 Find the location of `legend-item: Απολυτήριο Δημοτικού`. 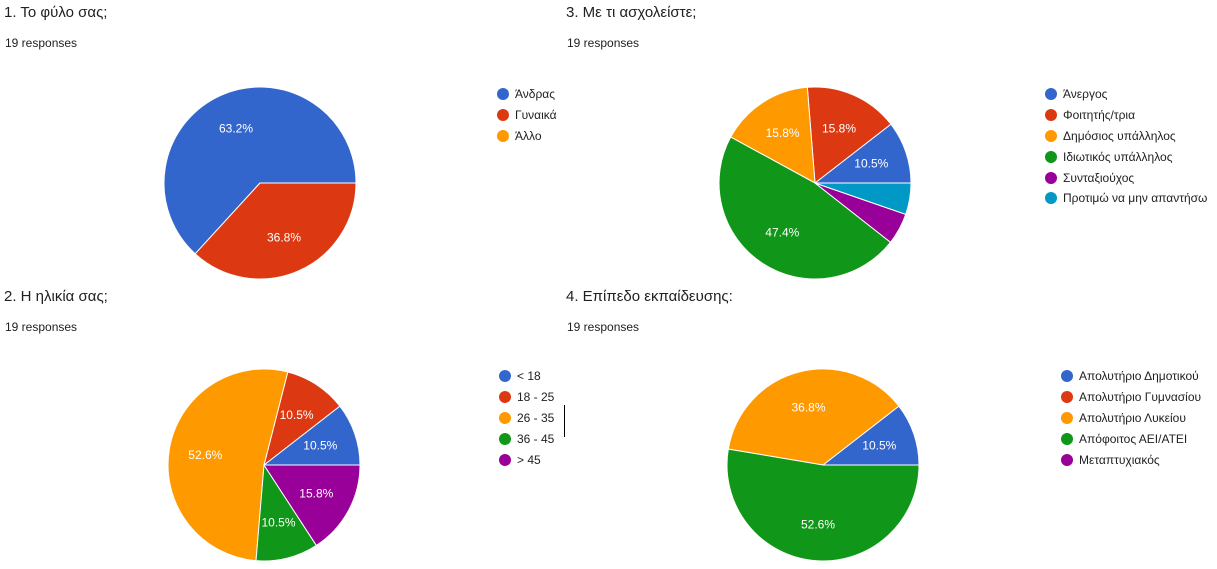

legend-item: Απολυτήριο Δημοτικού is located at coordinates (1131, 376).